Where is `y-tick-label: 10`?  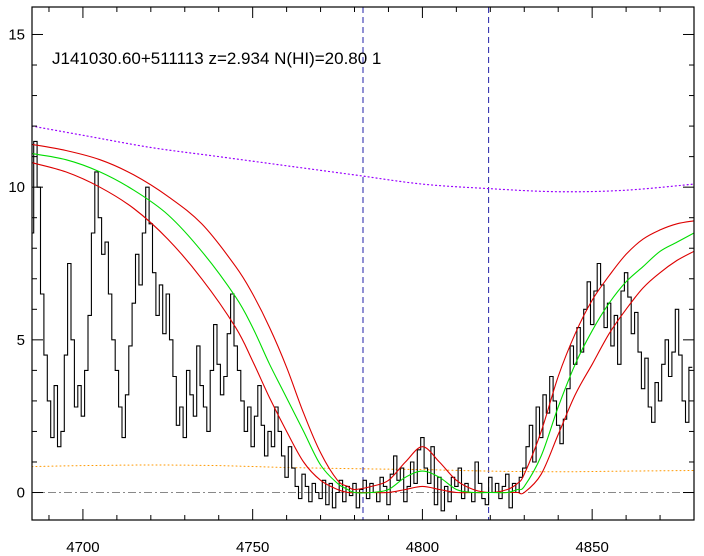
y-tick-label: 10 is located at coordinates (16, 187).